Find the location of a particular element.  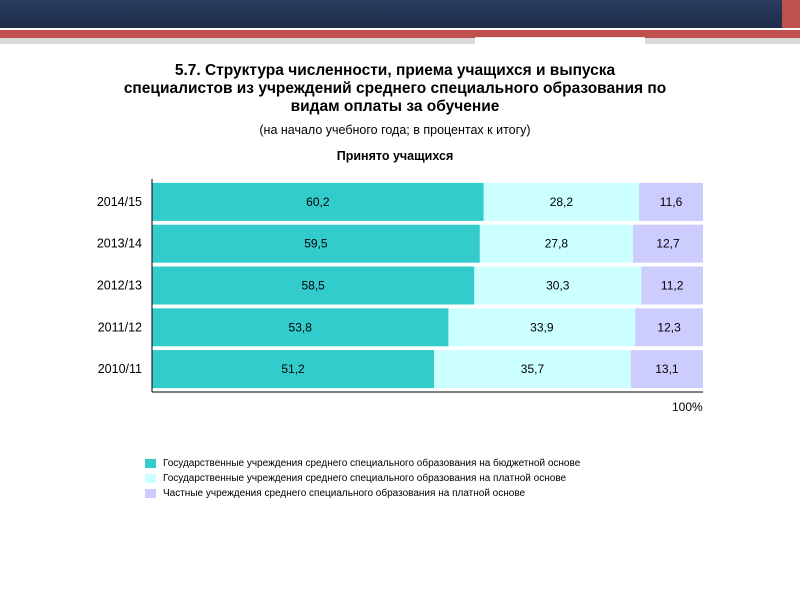

data-label: 11,6 is located at coordinates (671, 202).